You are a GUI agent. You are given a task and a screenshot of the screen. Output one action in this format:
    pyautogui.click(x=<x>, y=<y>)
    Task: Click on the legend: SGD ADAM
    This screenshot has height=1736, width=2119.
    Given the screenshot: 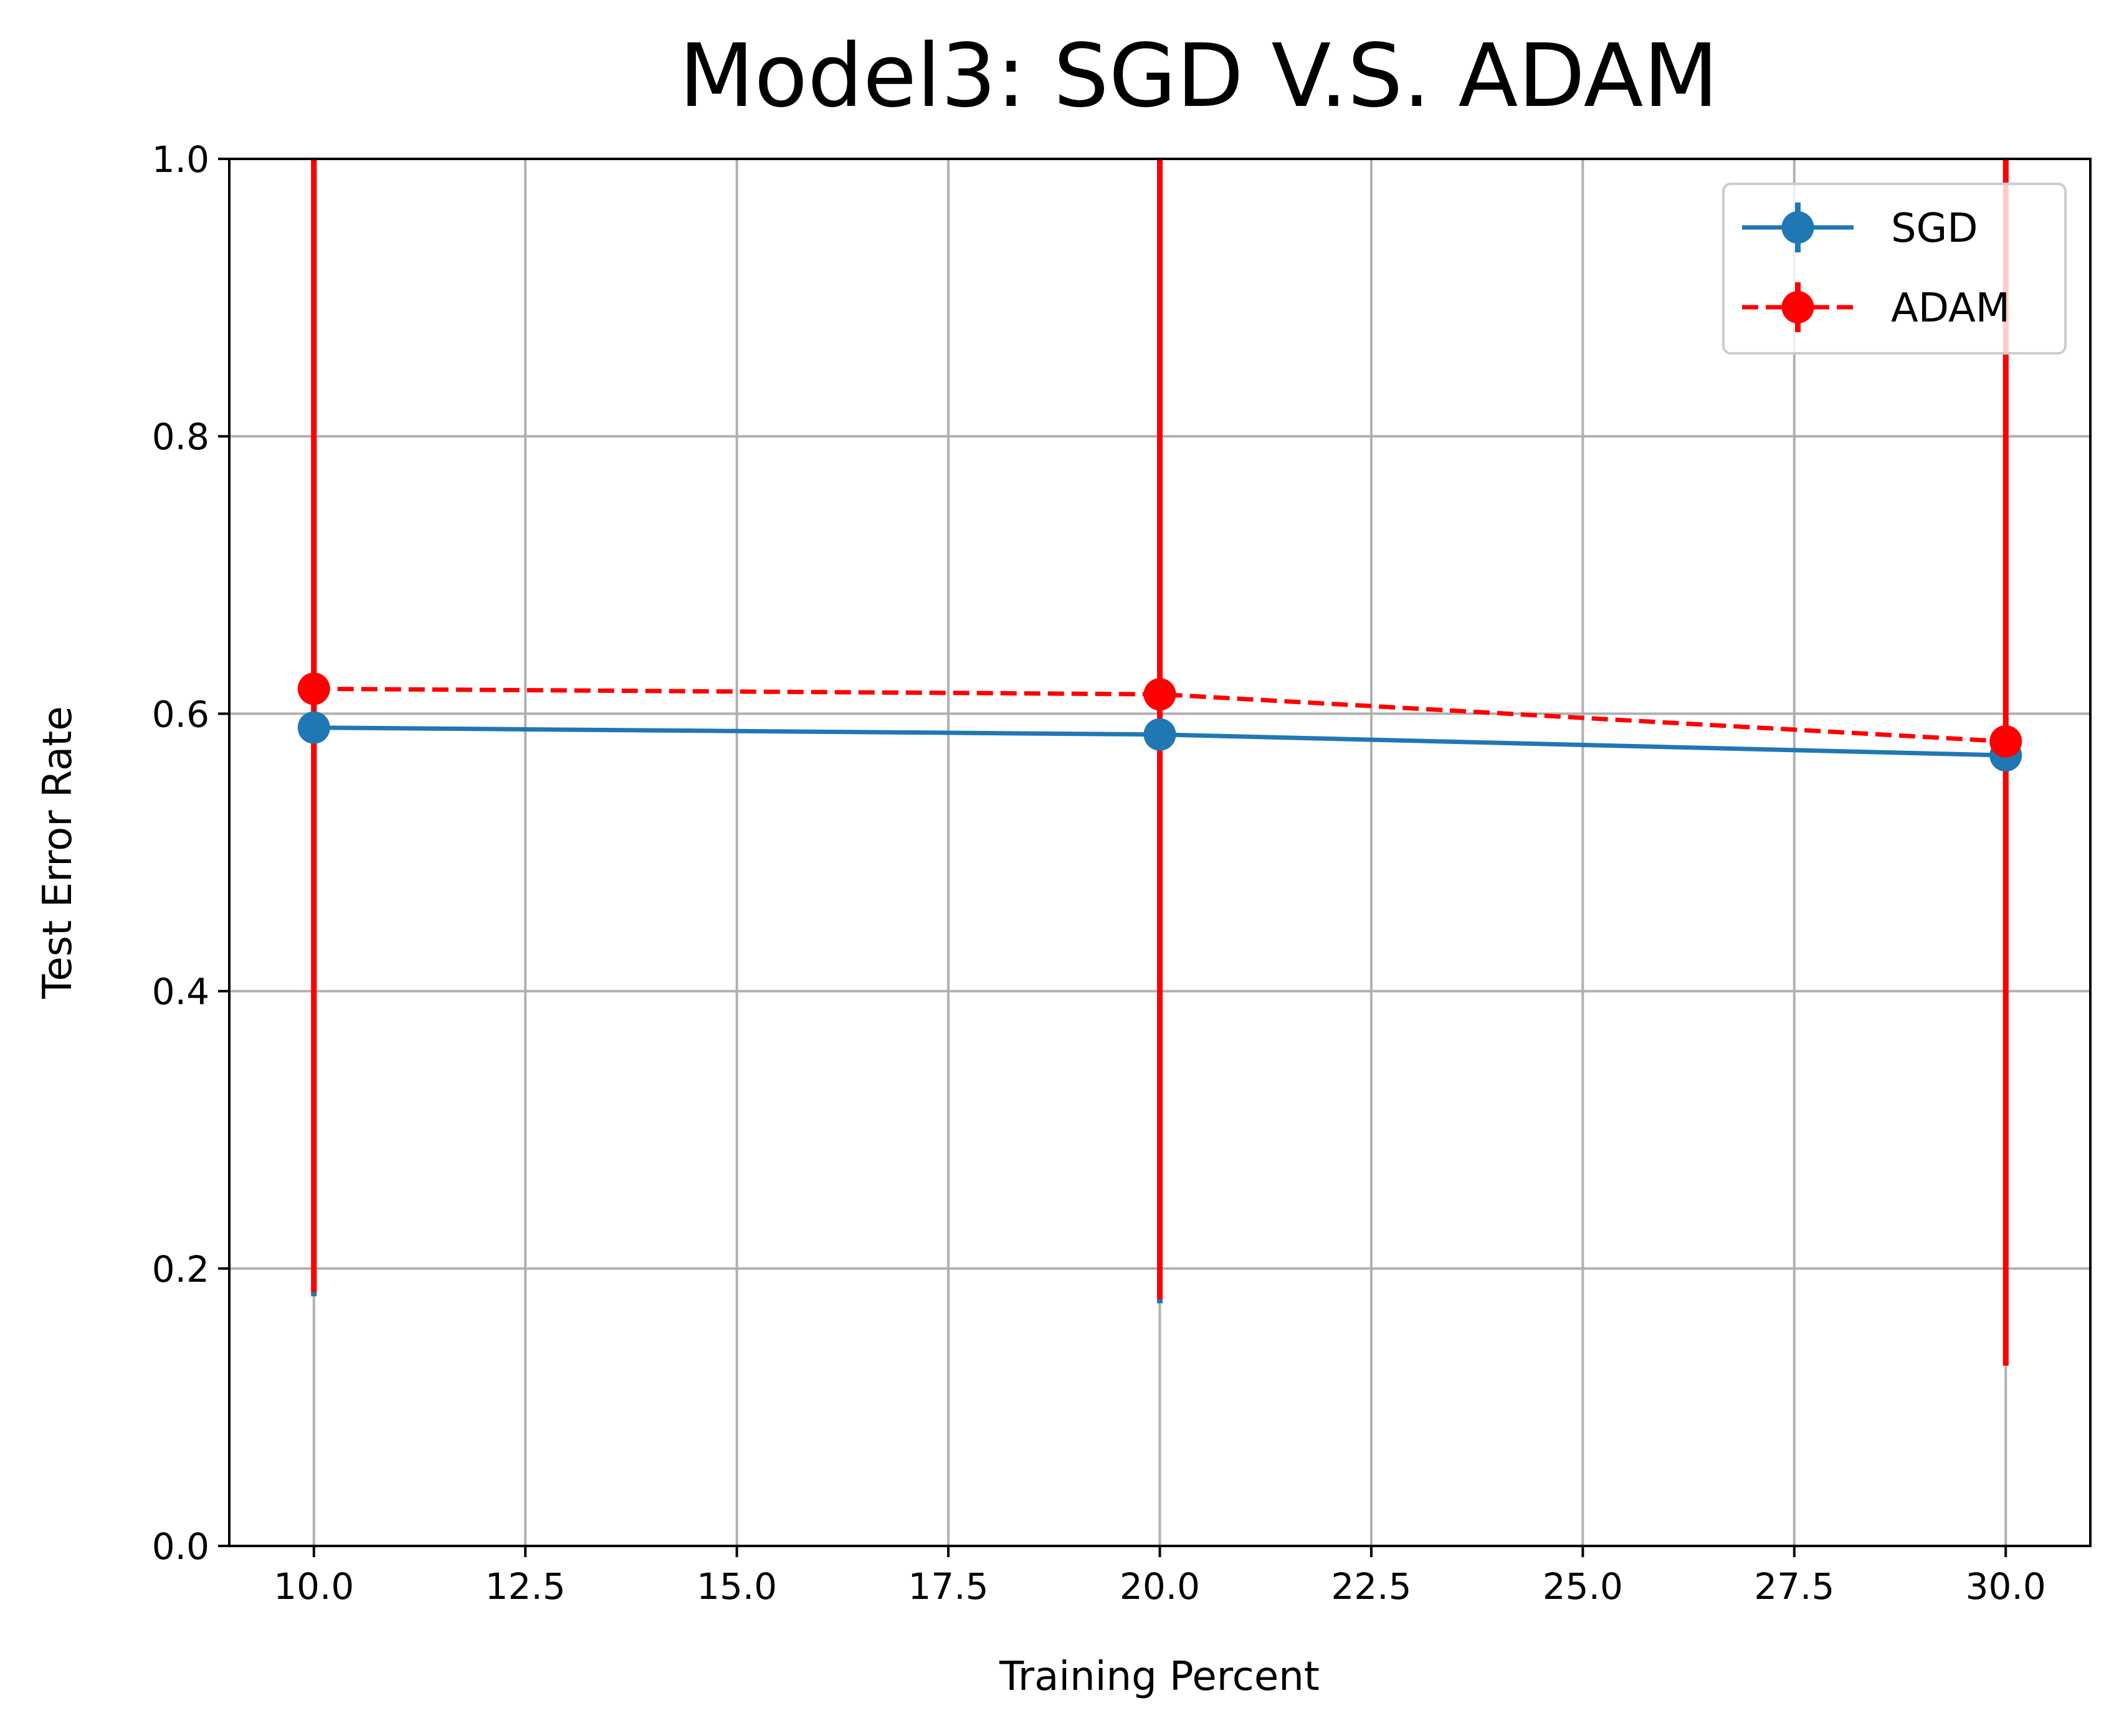 What is the action you would take?
    pyautogui.click(x=1894, y=269)
    